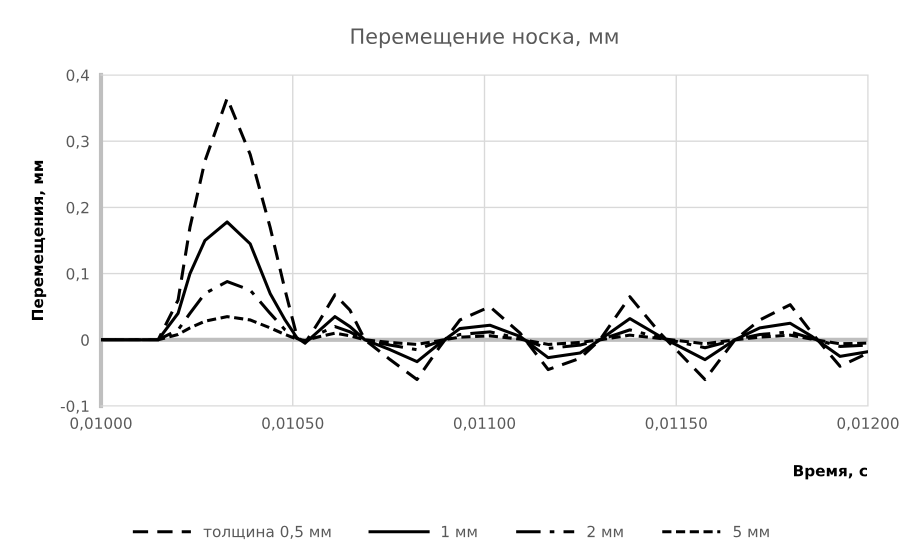 The width and height of the screenshot is (903, 554). Describe the element at coordinates (74, 407) in the screenshot. I see `y-tick-label: -0,1` at that location.